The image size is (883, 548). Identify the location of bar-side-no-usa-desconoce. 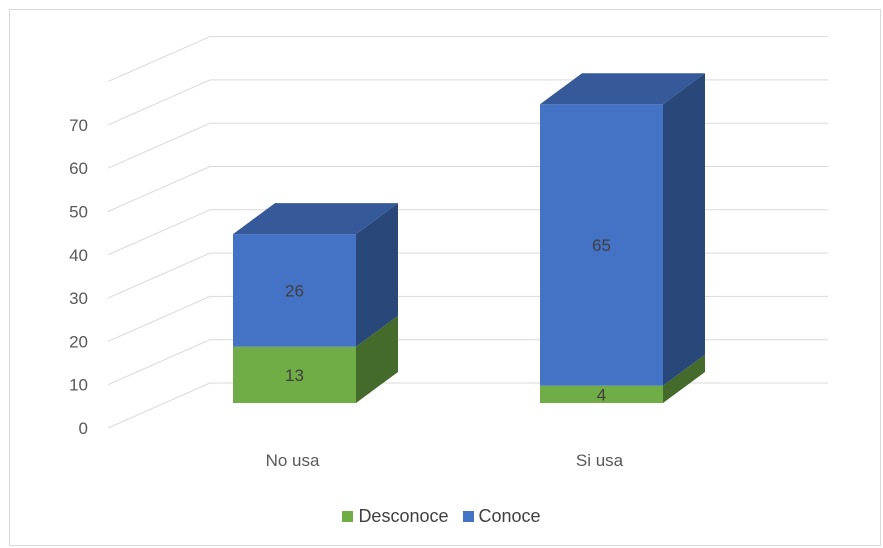
(377, 359).